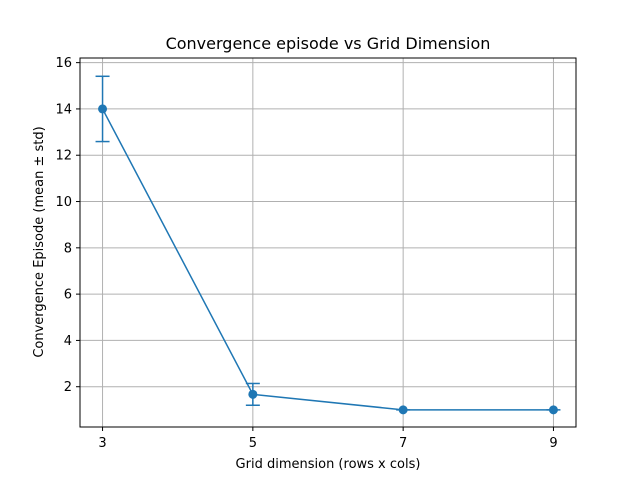 This screenshot has height=480, width=640. I want to click on y-tick-label: 16, so click(63, 63).